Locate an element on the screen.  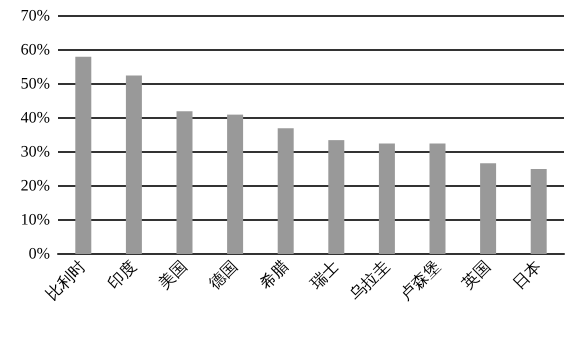
x-tick-label: 希腊 is located at coordinates (274, 275).